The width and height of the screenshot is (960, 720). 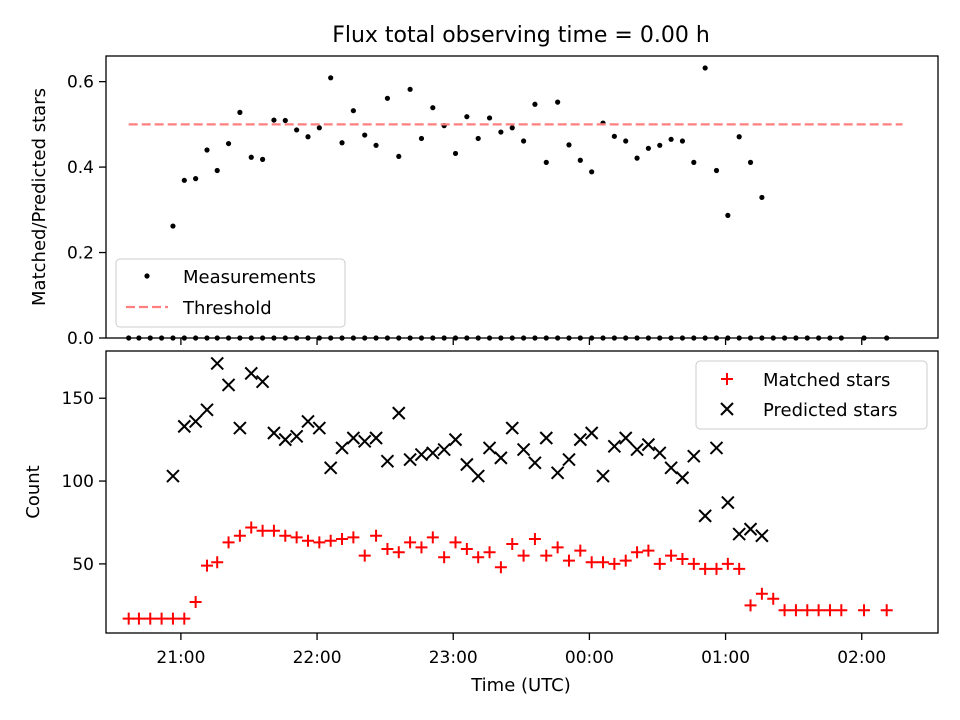 What do you see at coordinates (78, 399) in the screenshot?
I see `bottom-y-tick-label: 150` at bounding box center [78, 399].